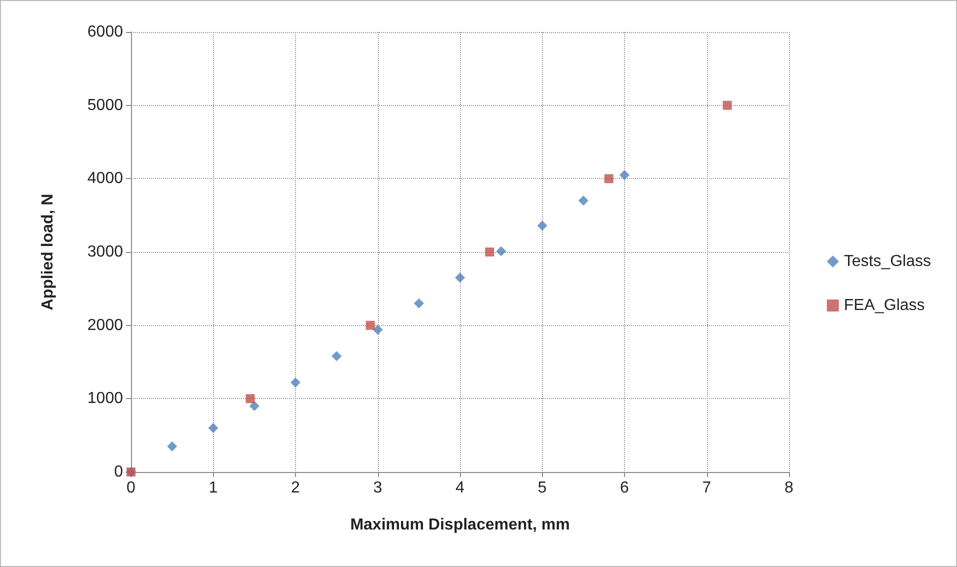  What do you see at coordinates (131, 488) in the screenshot?
I see `x-tick-label: 0` at bounding box center [131, 488].